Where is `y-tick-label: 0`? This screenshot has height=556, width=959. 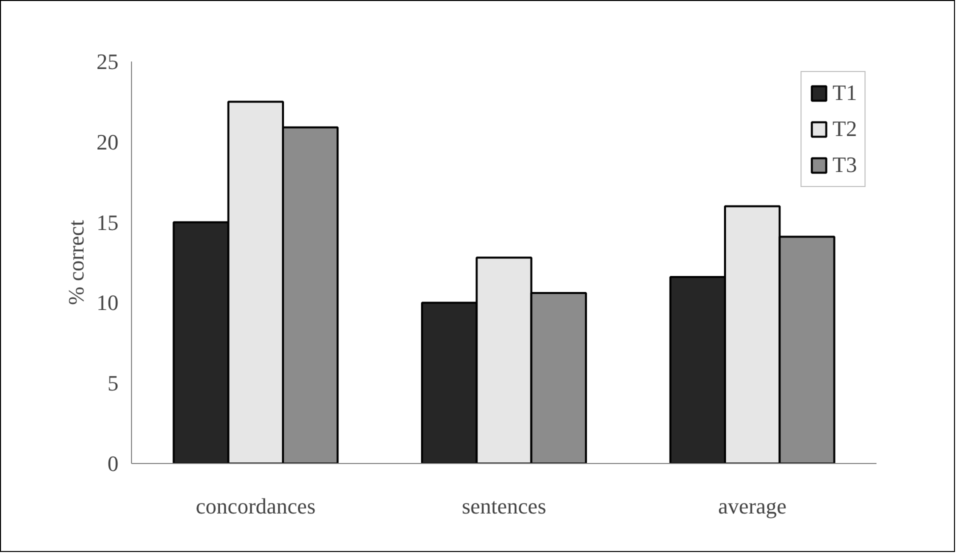
y-tick-label: 0 is located at coordinates (113, 463).